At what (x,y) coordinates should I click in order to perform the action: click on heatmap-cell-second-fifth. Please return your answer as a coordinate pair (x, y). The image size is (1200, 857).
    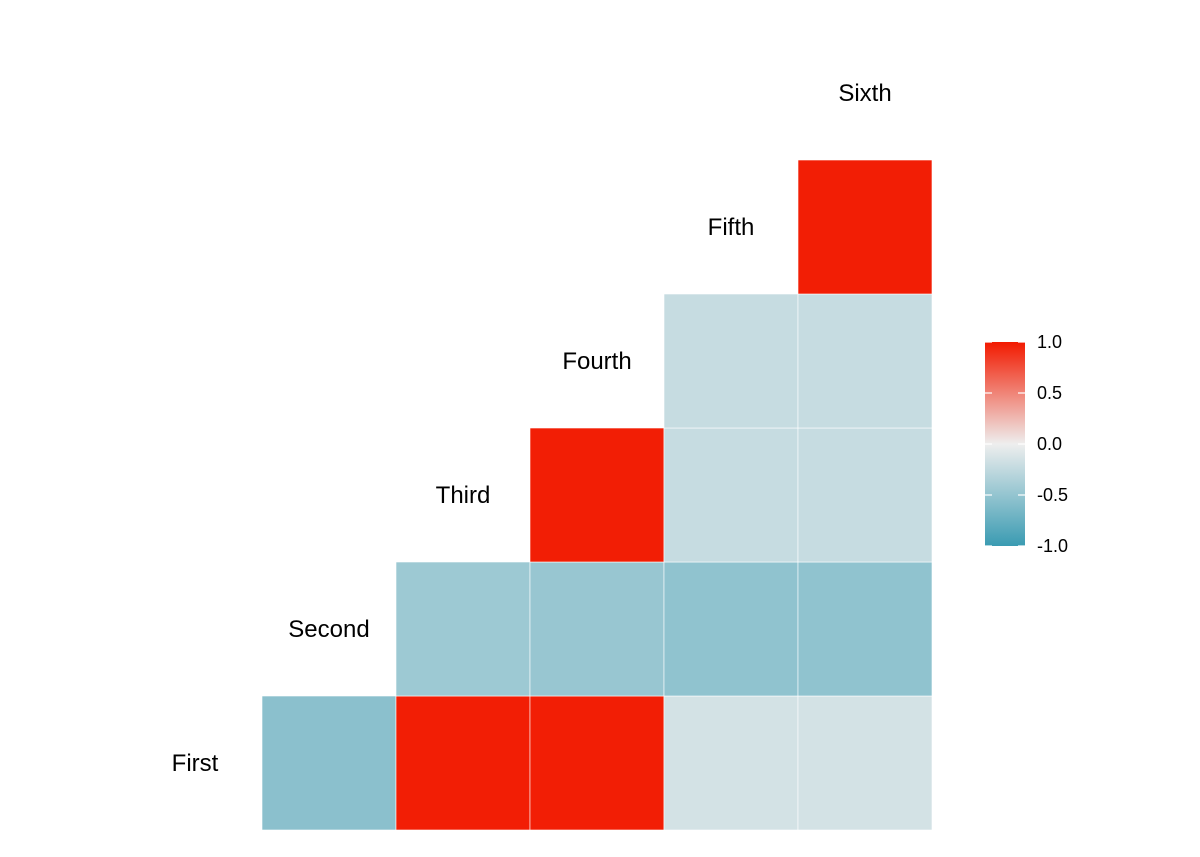
    Looking at the image, I should click on (731, 629).